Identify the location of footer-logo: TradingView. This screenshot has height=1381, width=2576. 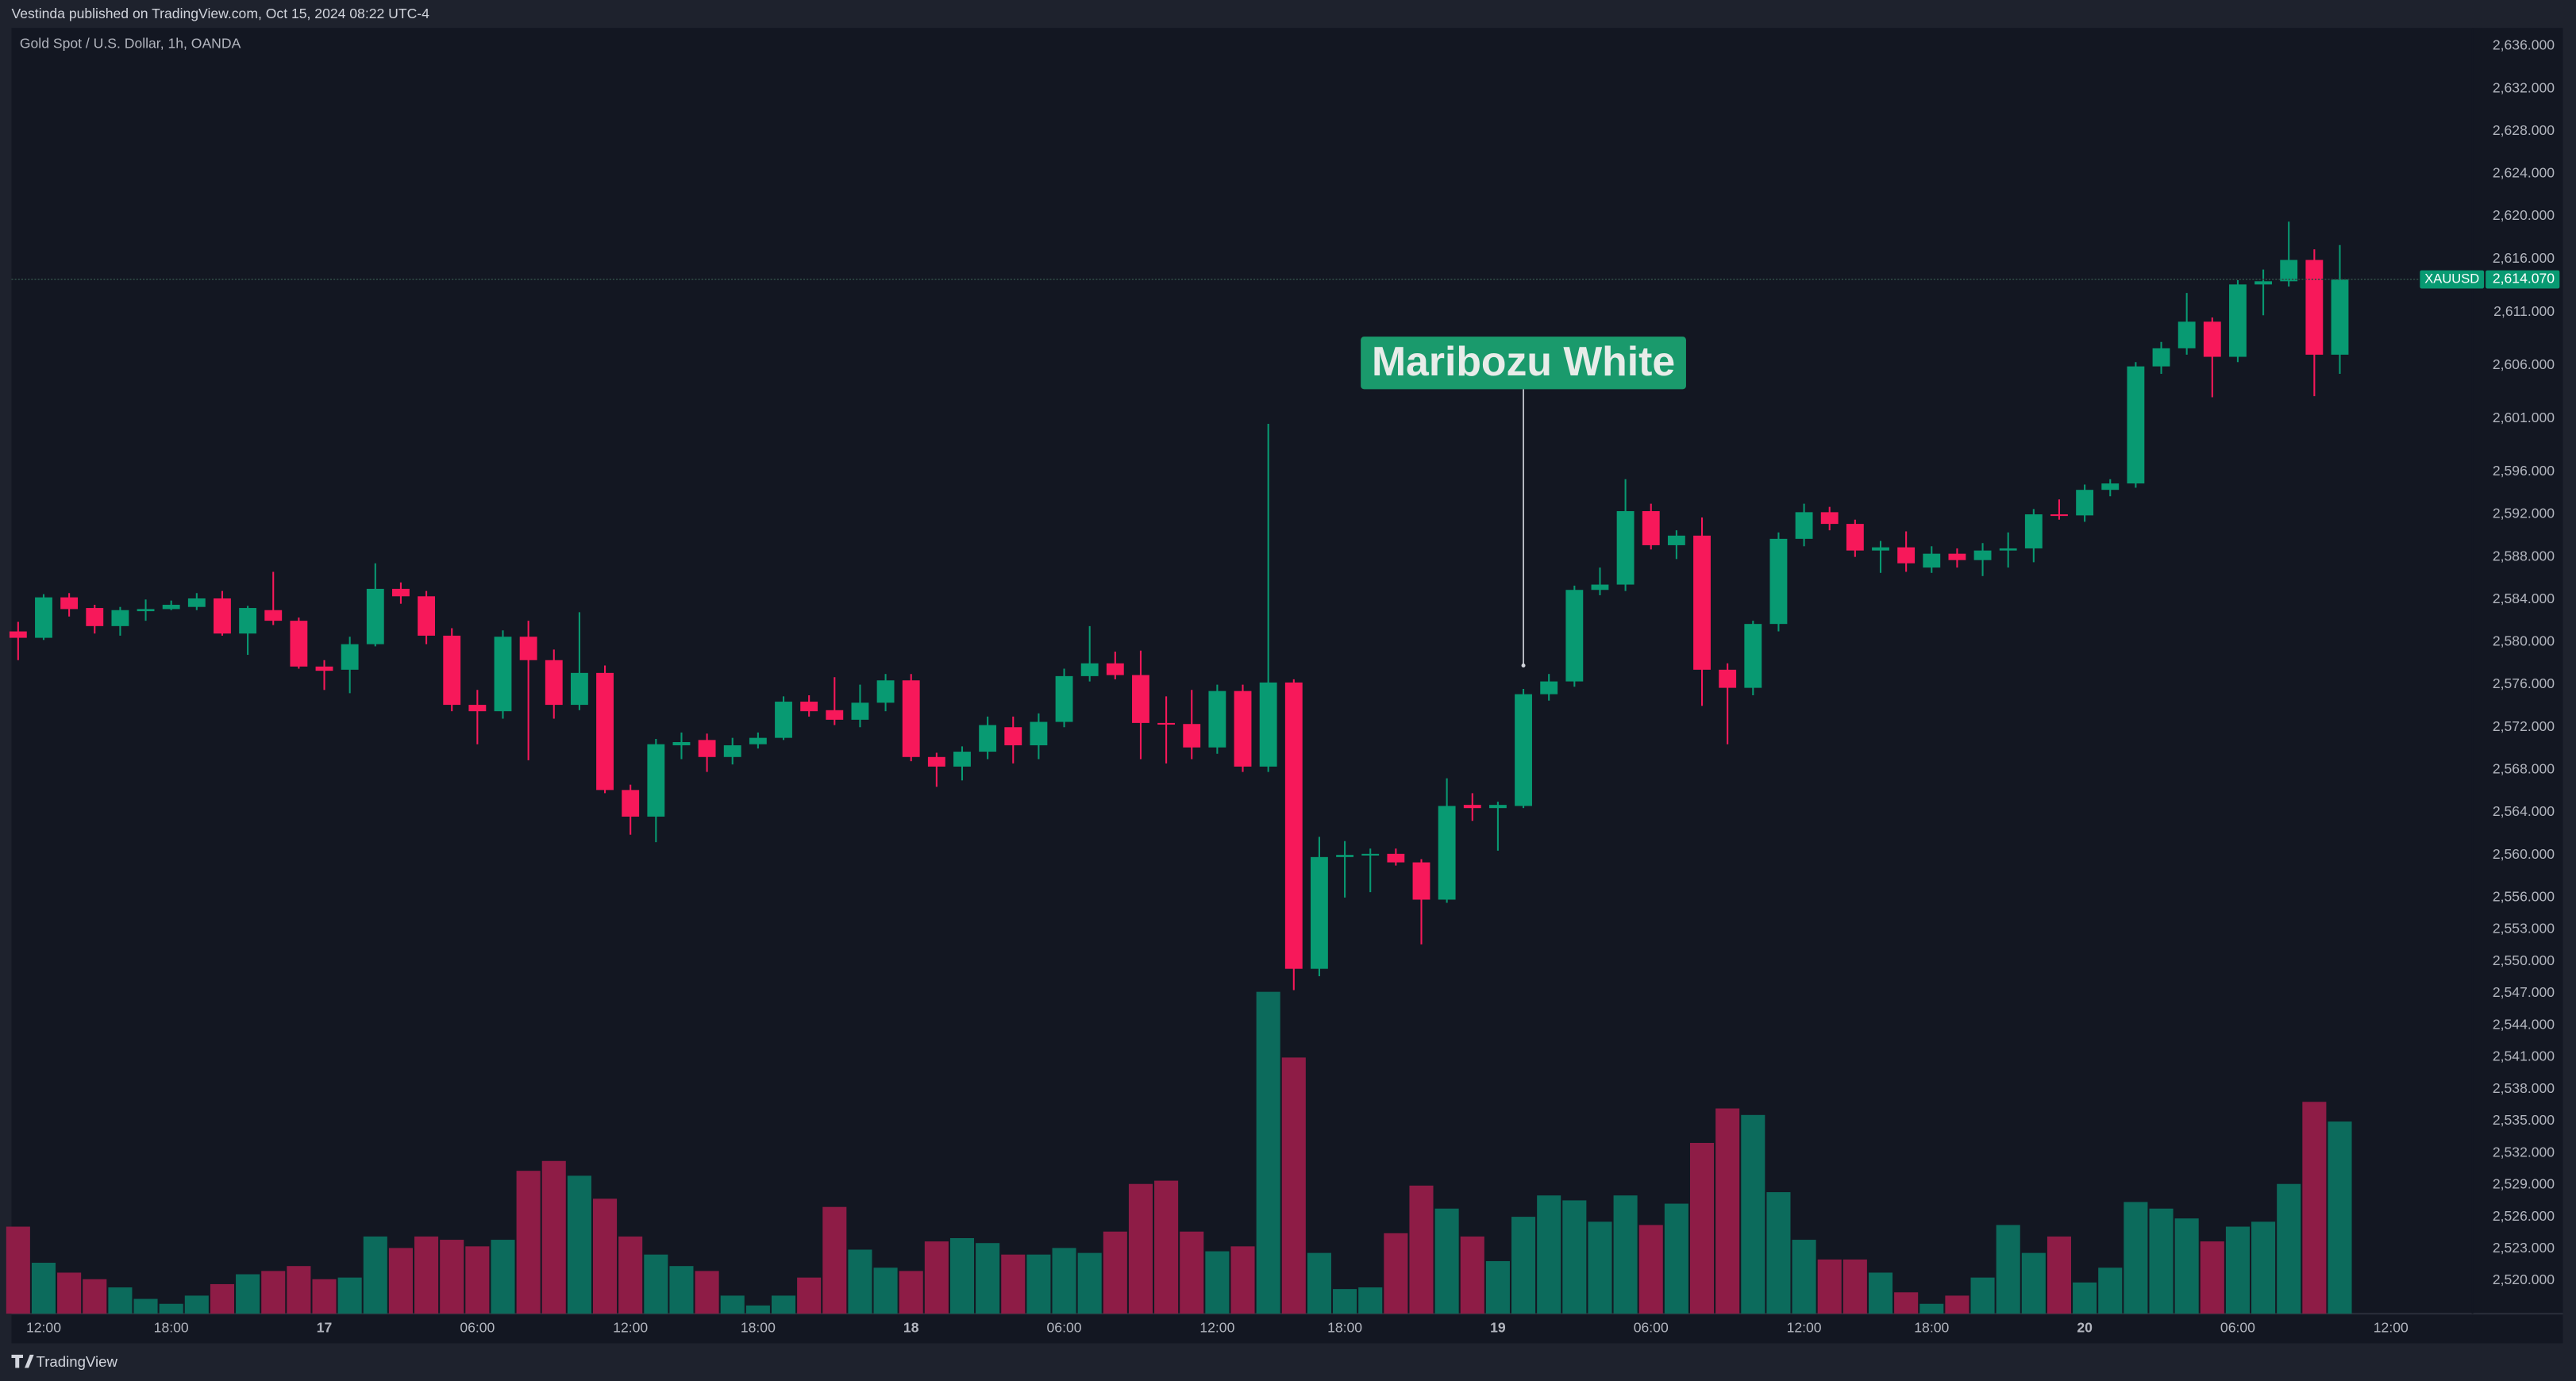
(64, 1361).